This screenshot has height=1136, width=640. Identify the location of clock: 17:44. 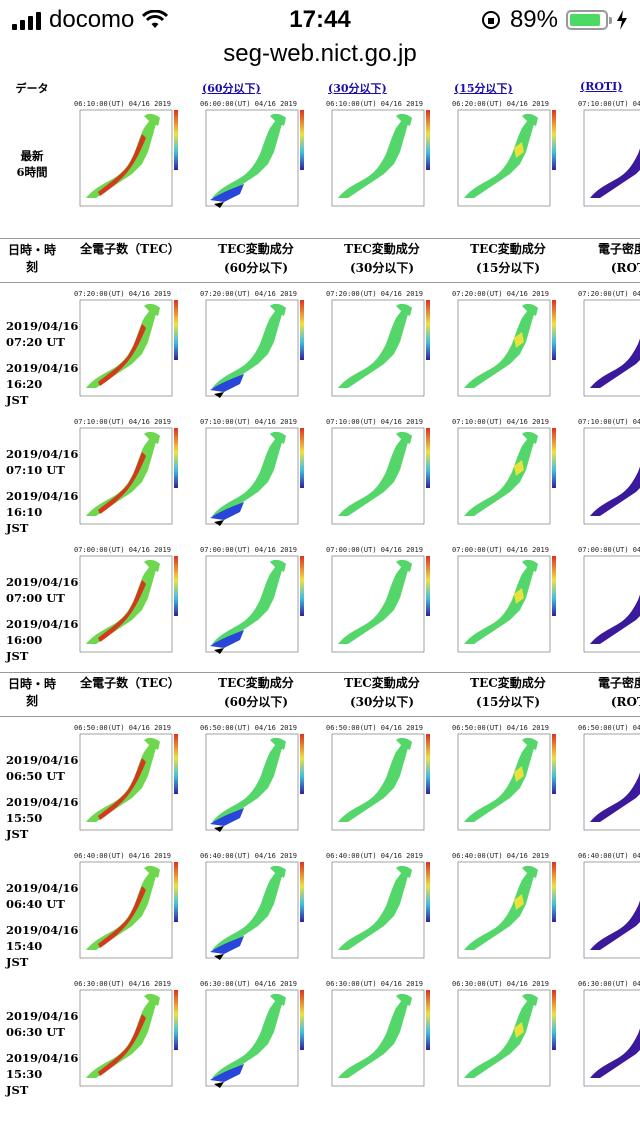
(320, 19).